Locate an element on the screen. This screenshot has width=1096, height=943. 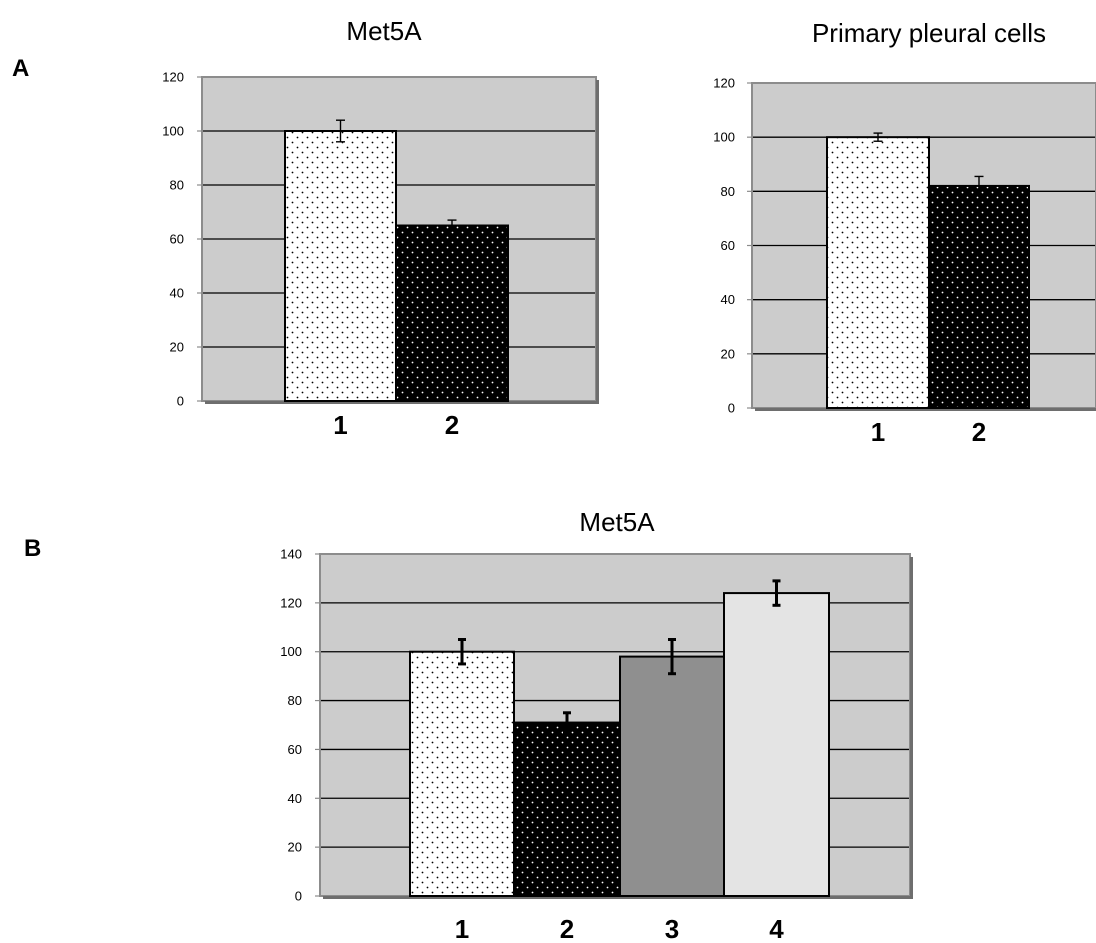
category-label-4: 4 is located at coordinates (776, 928).